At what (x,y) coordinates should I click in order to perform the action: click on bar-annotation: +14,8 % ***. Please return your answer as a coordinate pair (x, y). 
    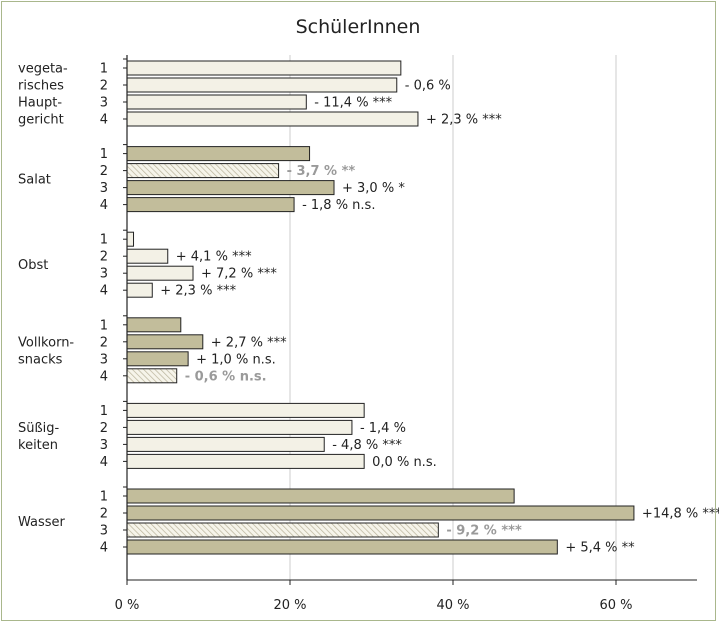
    Looking at the image, I should click on (680, 514).